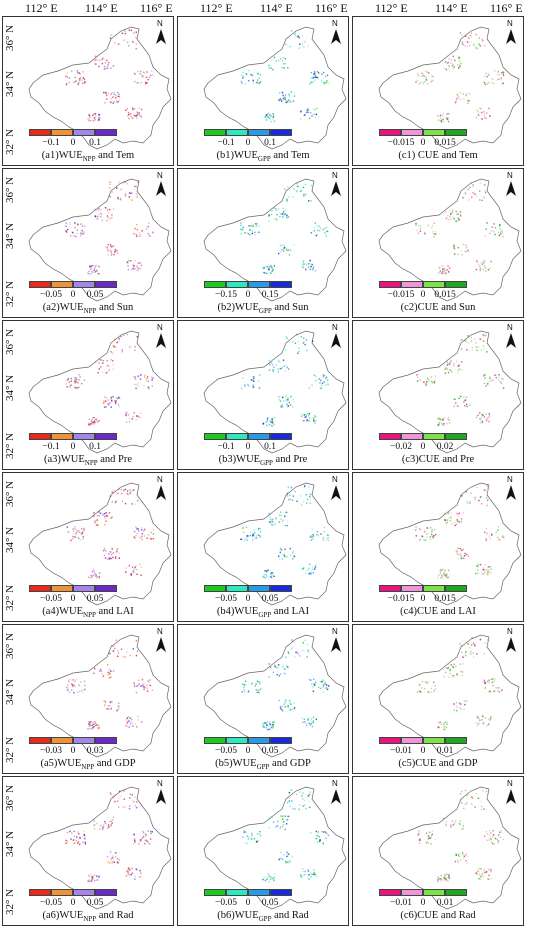 This screenshot has height=928, width=550. I want to click on legend-ticks: −0.015 0 0.015, so click(443, 600).